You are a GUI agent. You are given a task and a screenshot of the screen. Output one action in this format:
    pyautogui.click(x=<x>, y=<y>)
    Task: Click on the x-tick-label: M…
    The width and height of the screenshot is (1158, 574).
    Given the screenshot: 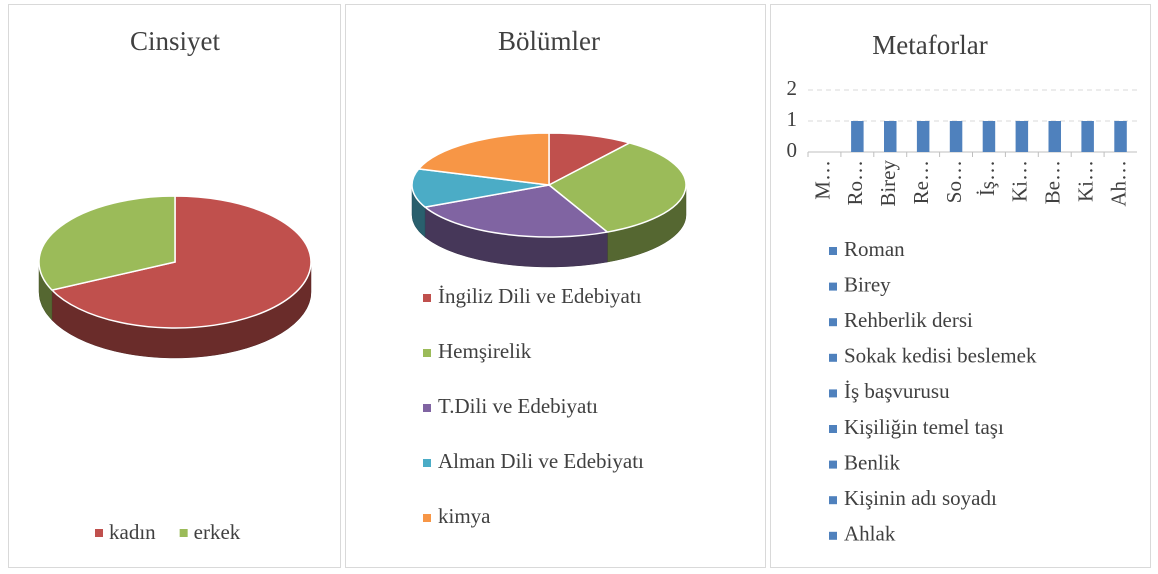 What is the action you would take?
    pyautogui.click(x=822, y=180)
    